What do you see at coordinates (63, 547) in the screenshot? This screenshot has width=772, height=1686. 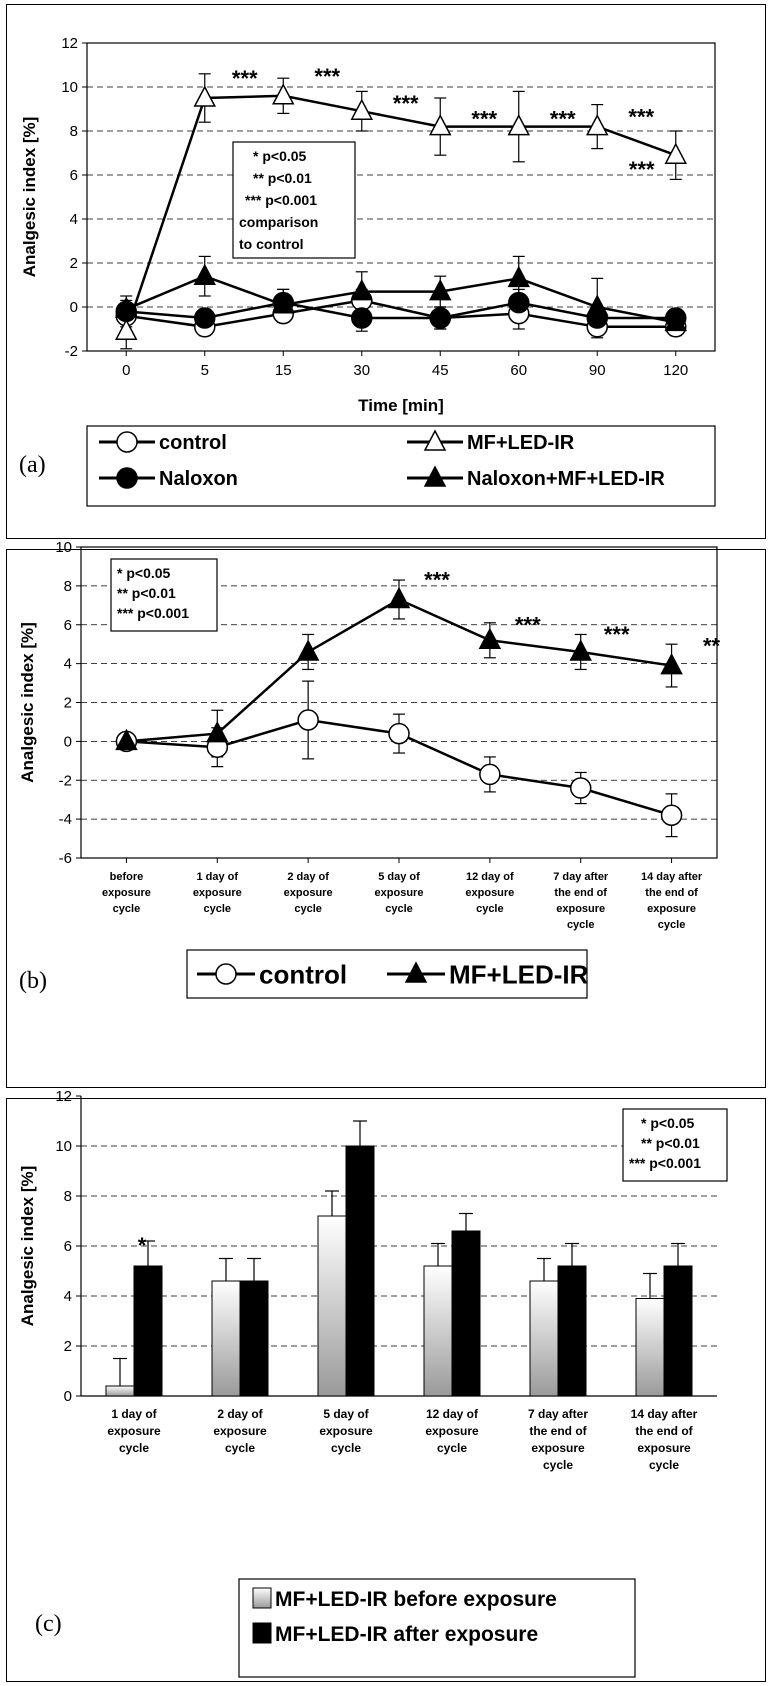 I see `b-ytick-label-8: 10` at bounding box center [63, 547].